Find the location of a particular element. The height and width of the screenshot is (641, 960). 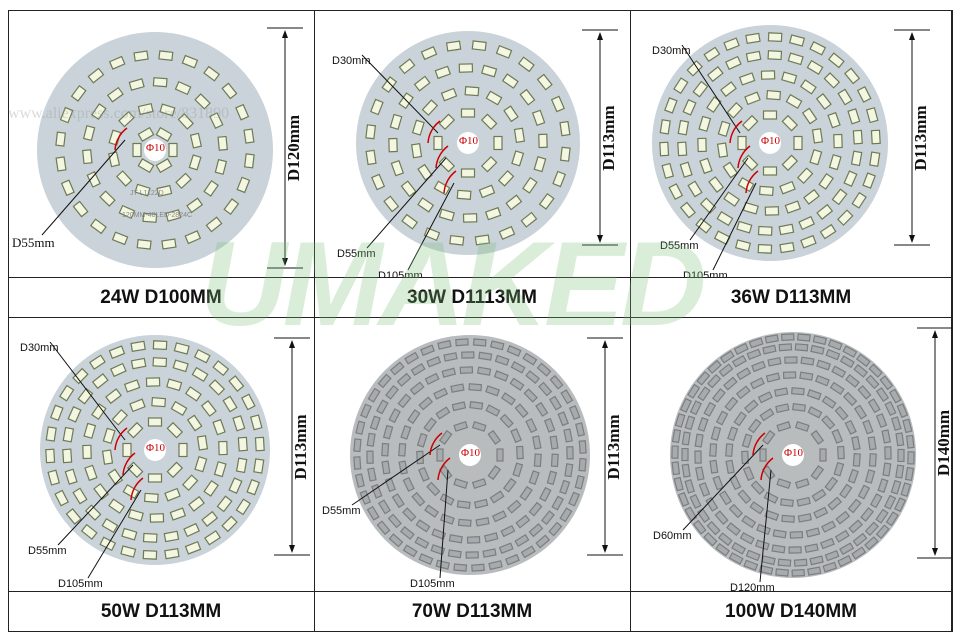

board-silkscreen-text: JT-L1122D is located at coordinates (147, 193).